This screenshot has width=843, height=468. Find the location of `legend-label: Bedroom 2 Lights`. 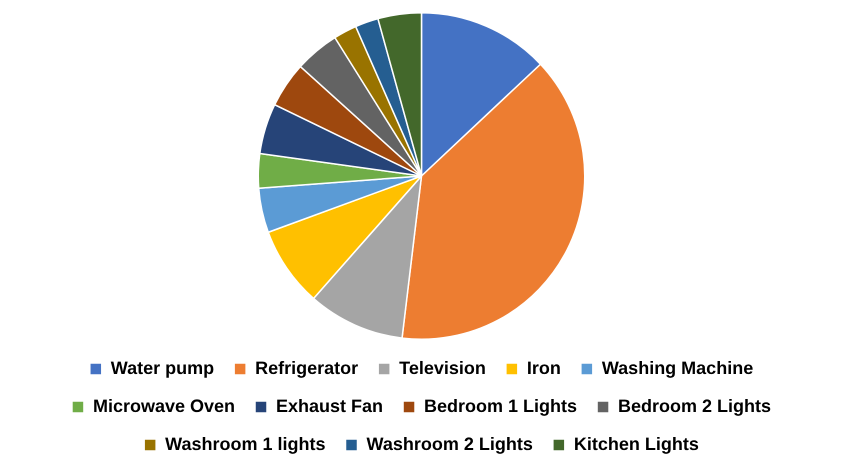

legend-label: Bedroom 2 Lights is located at coordinates (695, 406).